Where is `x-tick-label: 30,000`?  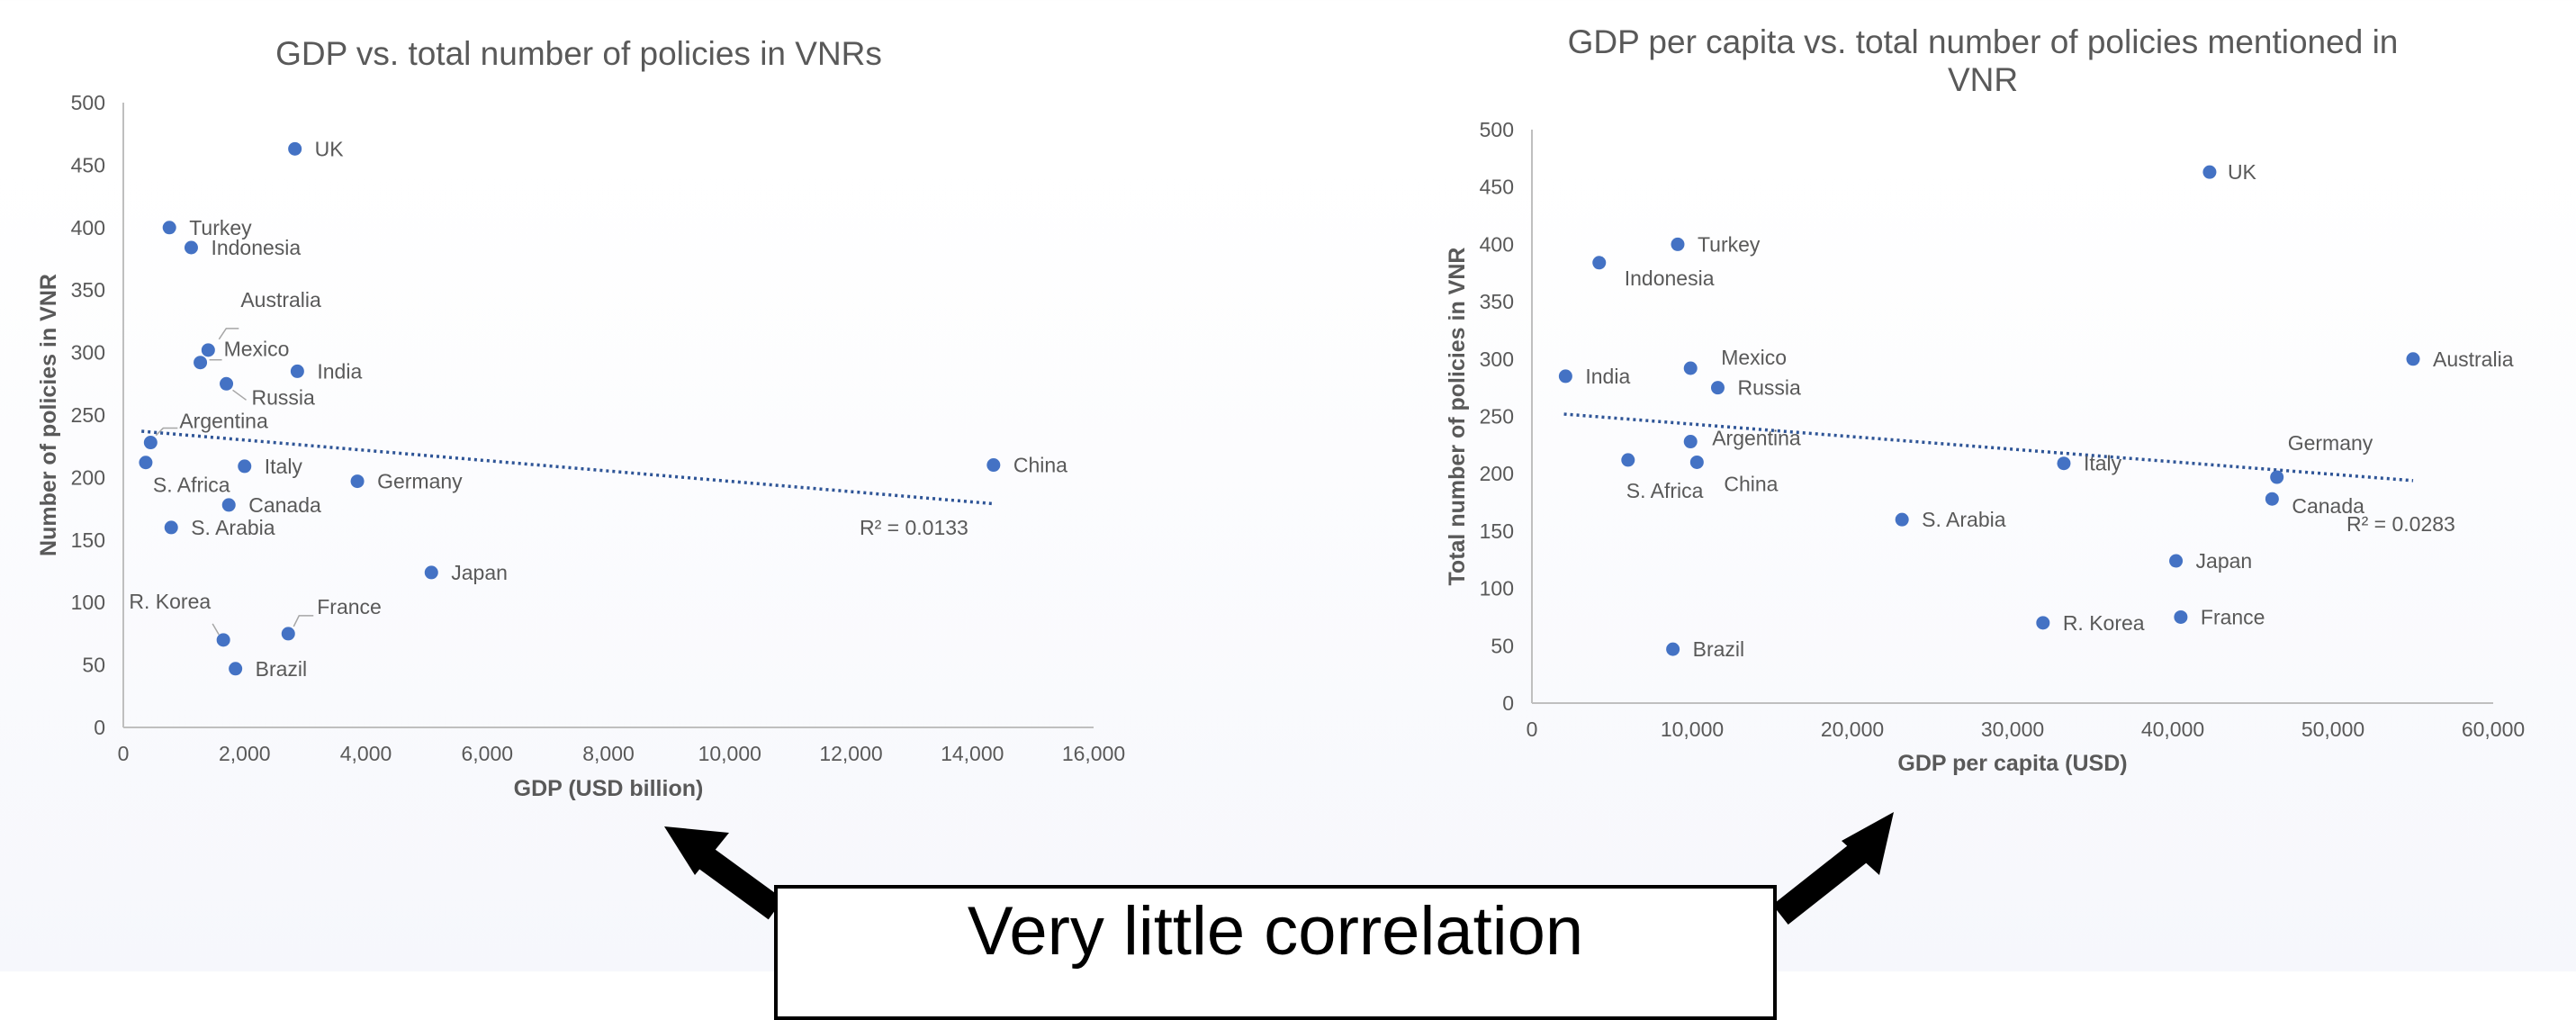
x-tick-label: 30,000 is located at coordinates (2012, 729).